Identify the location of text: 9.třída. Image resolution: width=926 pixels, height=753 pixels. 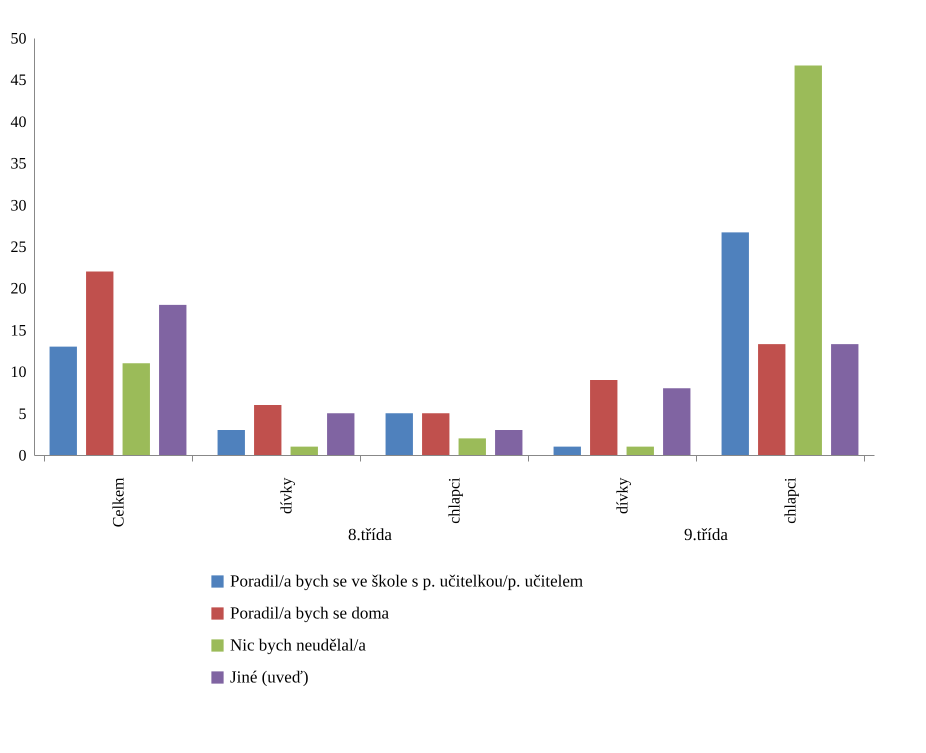
(706, 534).